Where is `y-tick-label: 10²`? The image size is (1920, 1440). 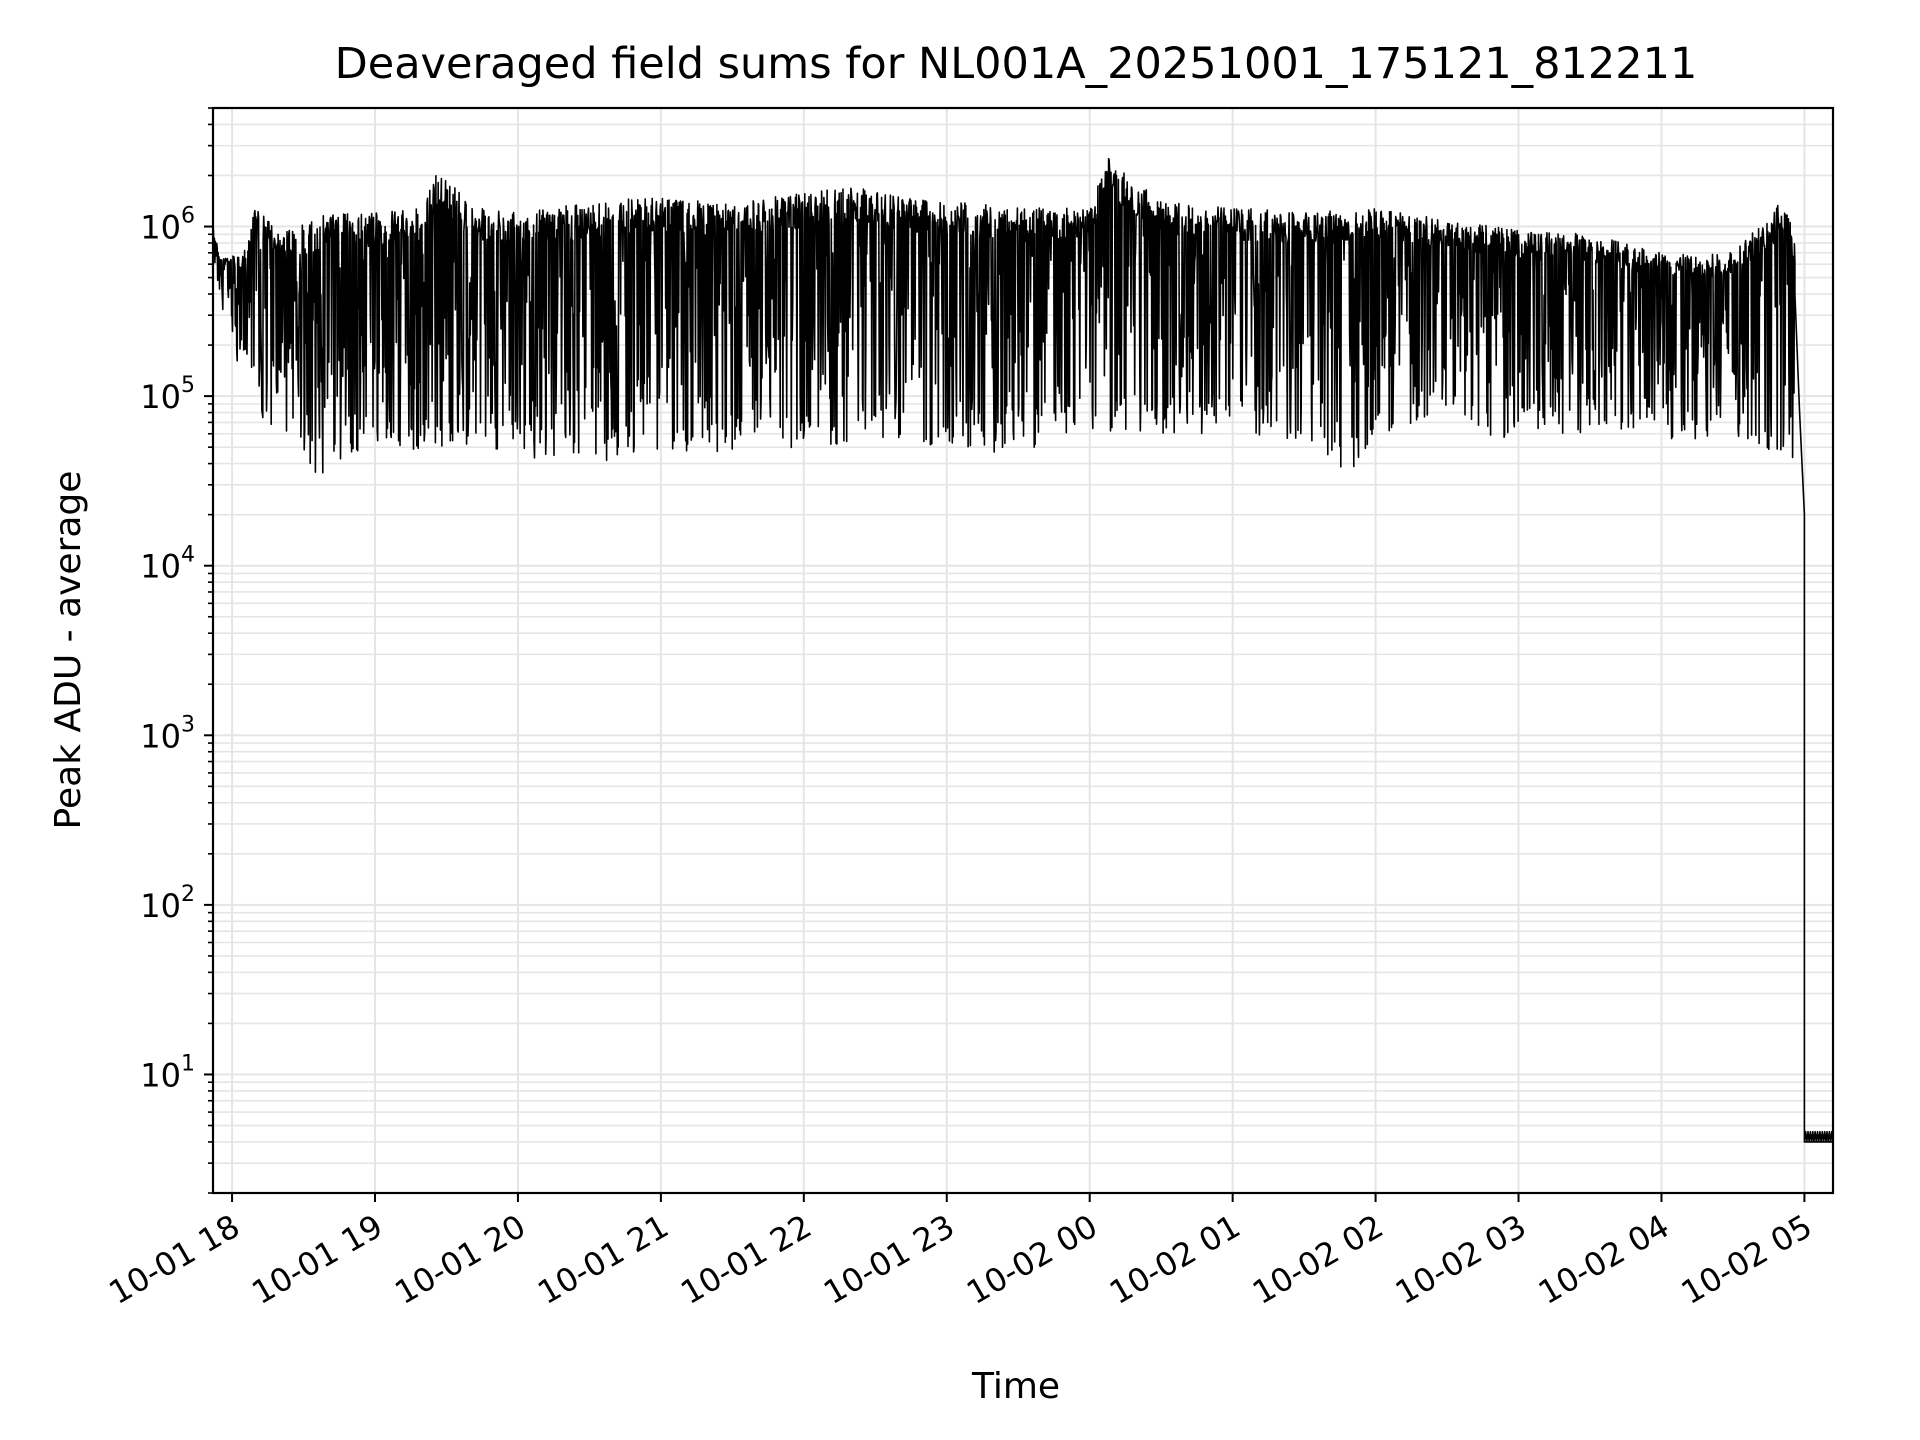 y-tick-label: 10² is located at coordinates (167, 903).